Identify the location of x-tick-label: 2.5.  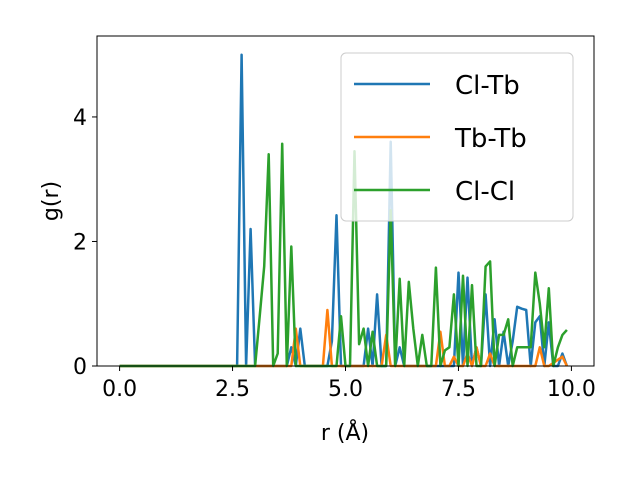
(232, 389).